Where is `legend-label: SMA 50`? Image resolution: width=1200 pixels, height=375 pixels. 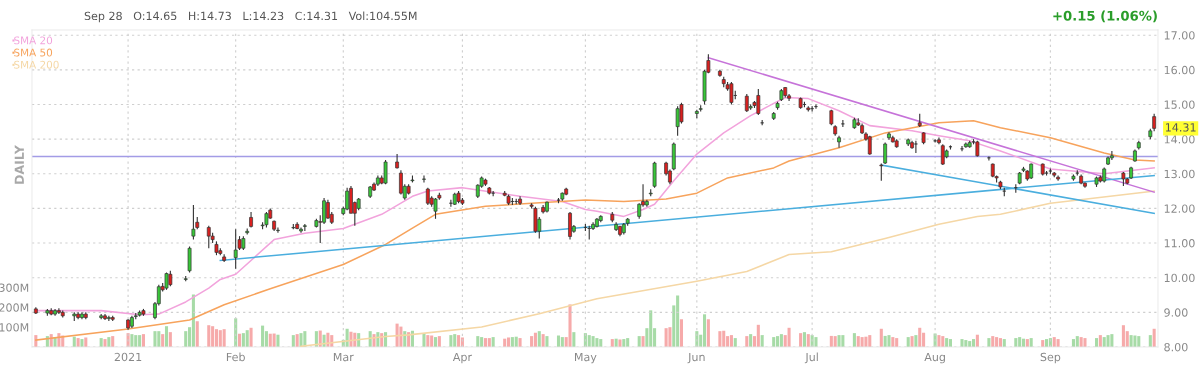 legend-label: SMA 50 is located at coordinates (33, 52).